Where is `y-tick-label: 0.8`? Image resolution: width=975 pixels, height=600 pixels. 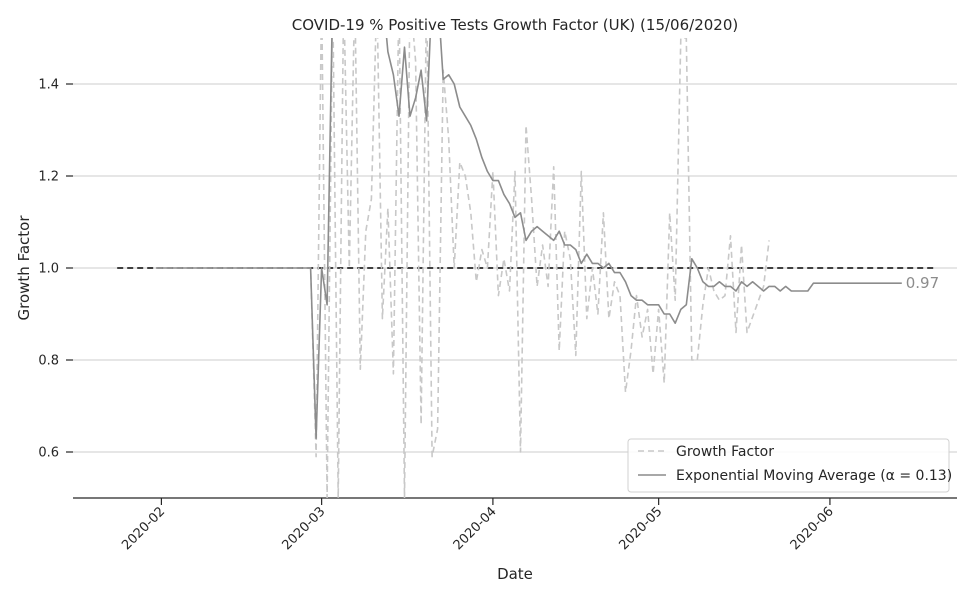
y-tick-label: 0.8 is located at coordinates (48, 361).